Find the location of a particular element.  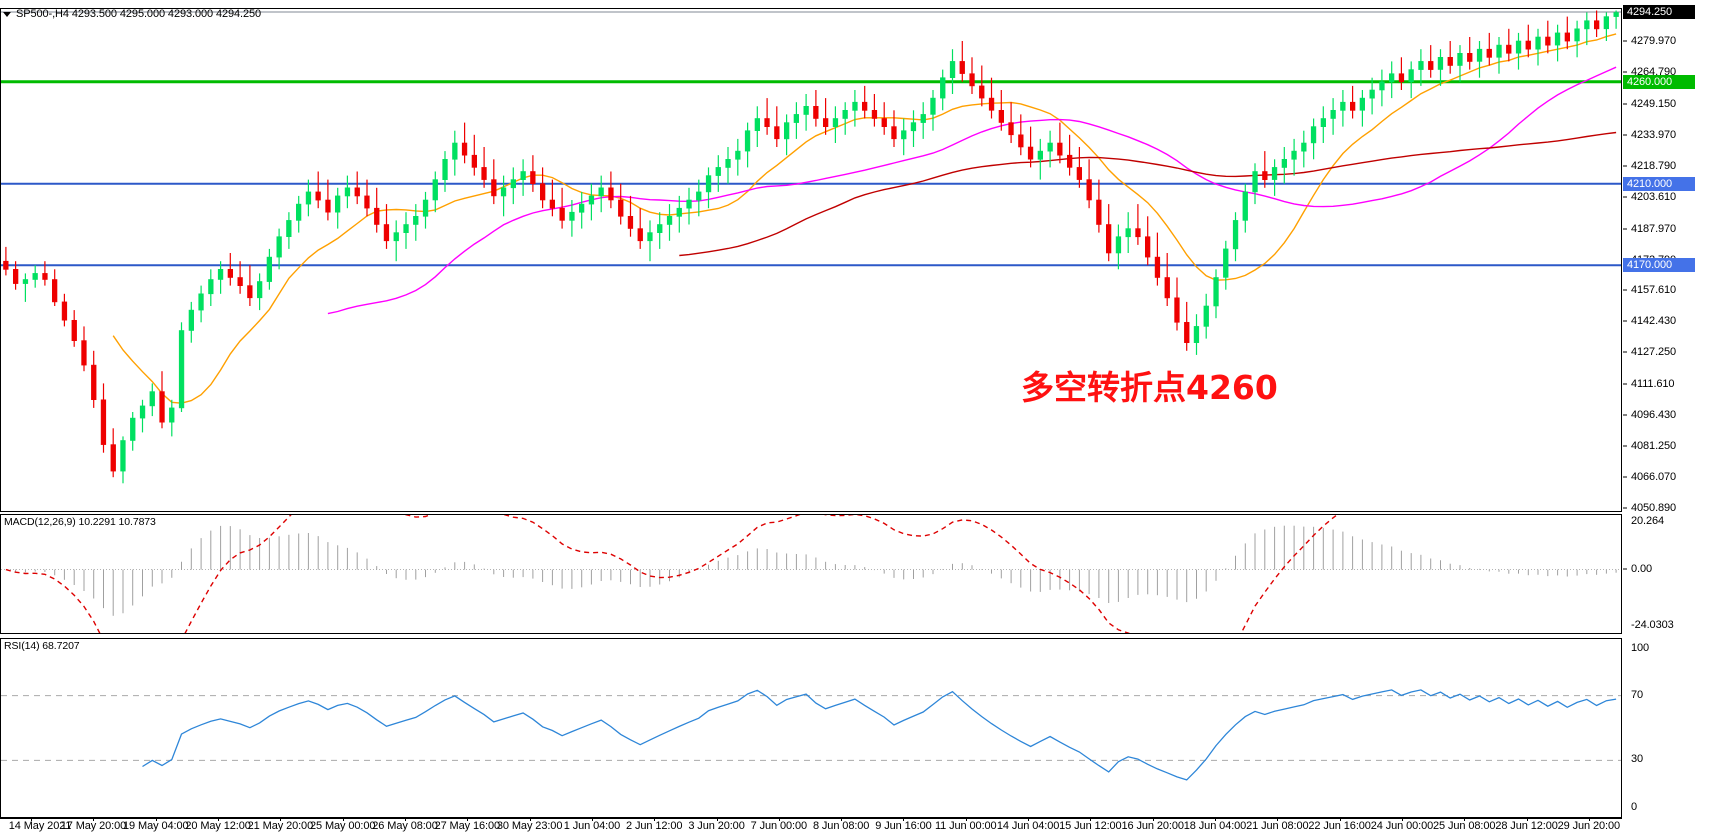

macd-axis-tick: 0.00 is located at coordinates (1637, 569).